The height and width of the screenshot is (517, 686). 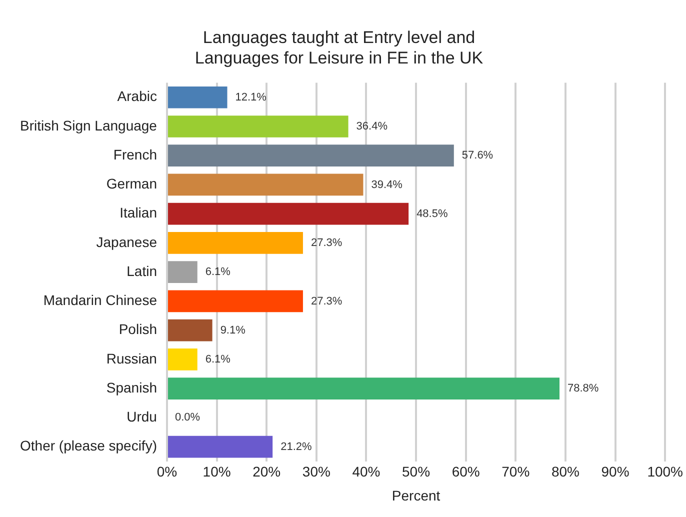 What do you see at coordinates (478, 156) in the screenshot?
I see `data-label: 57.6%` at bounding box center [478, 156].